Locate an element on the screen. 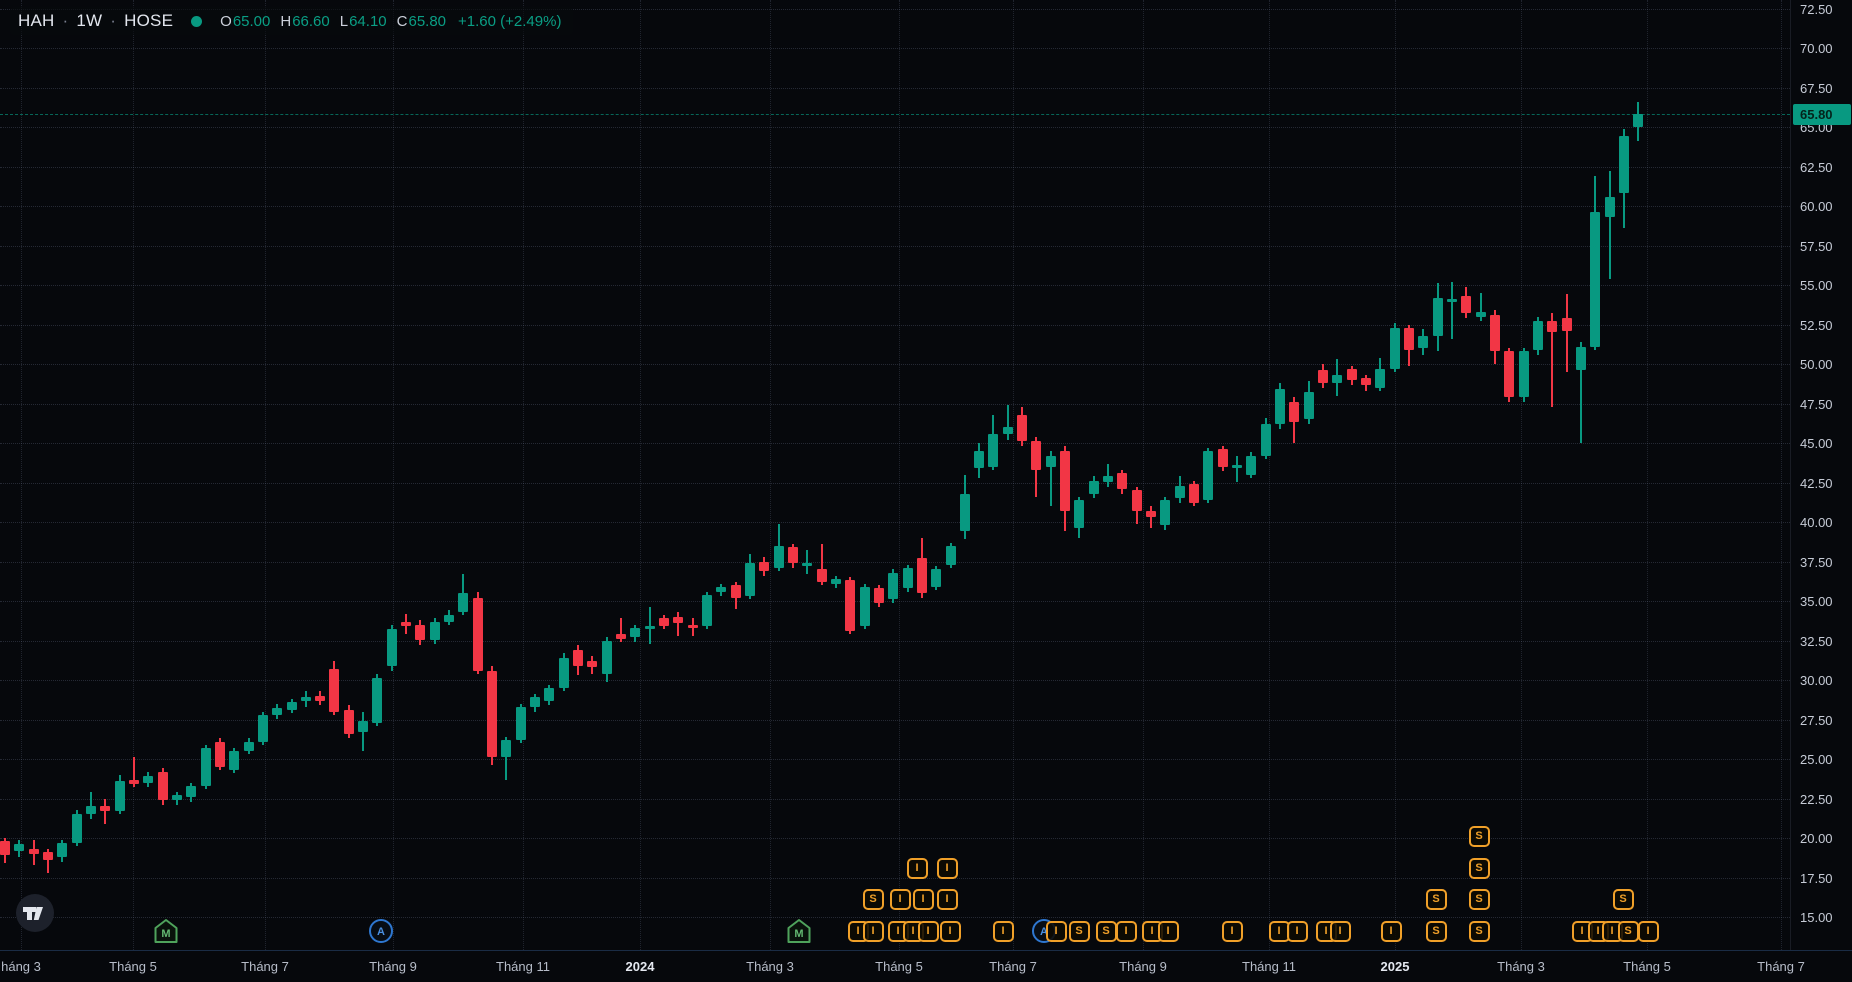 This screenshot has height=982, width=1852. tradingview-logo is located at coordinates (35, 913).